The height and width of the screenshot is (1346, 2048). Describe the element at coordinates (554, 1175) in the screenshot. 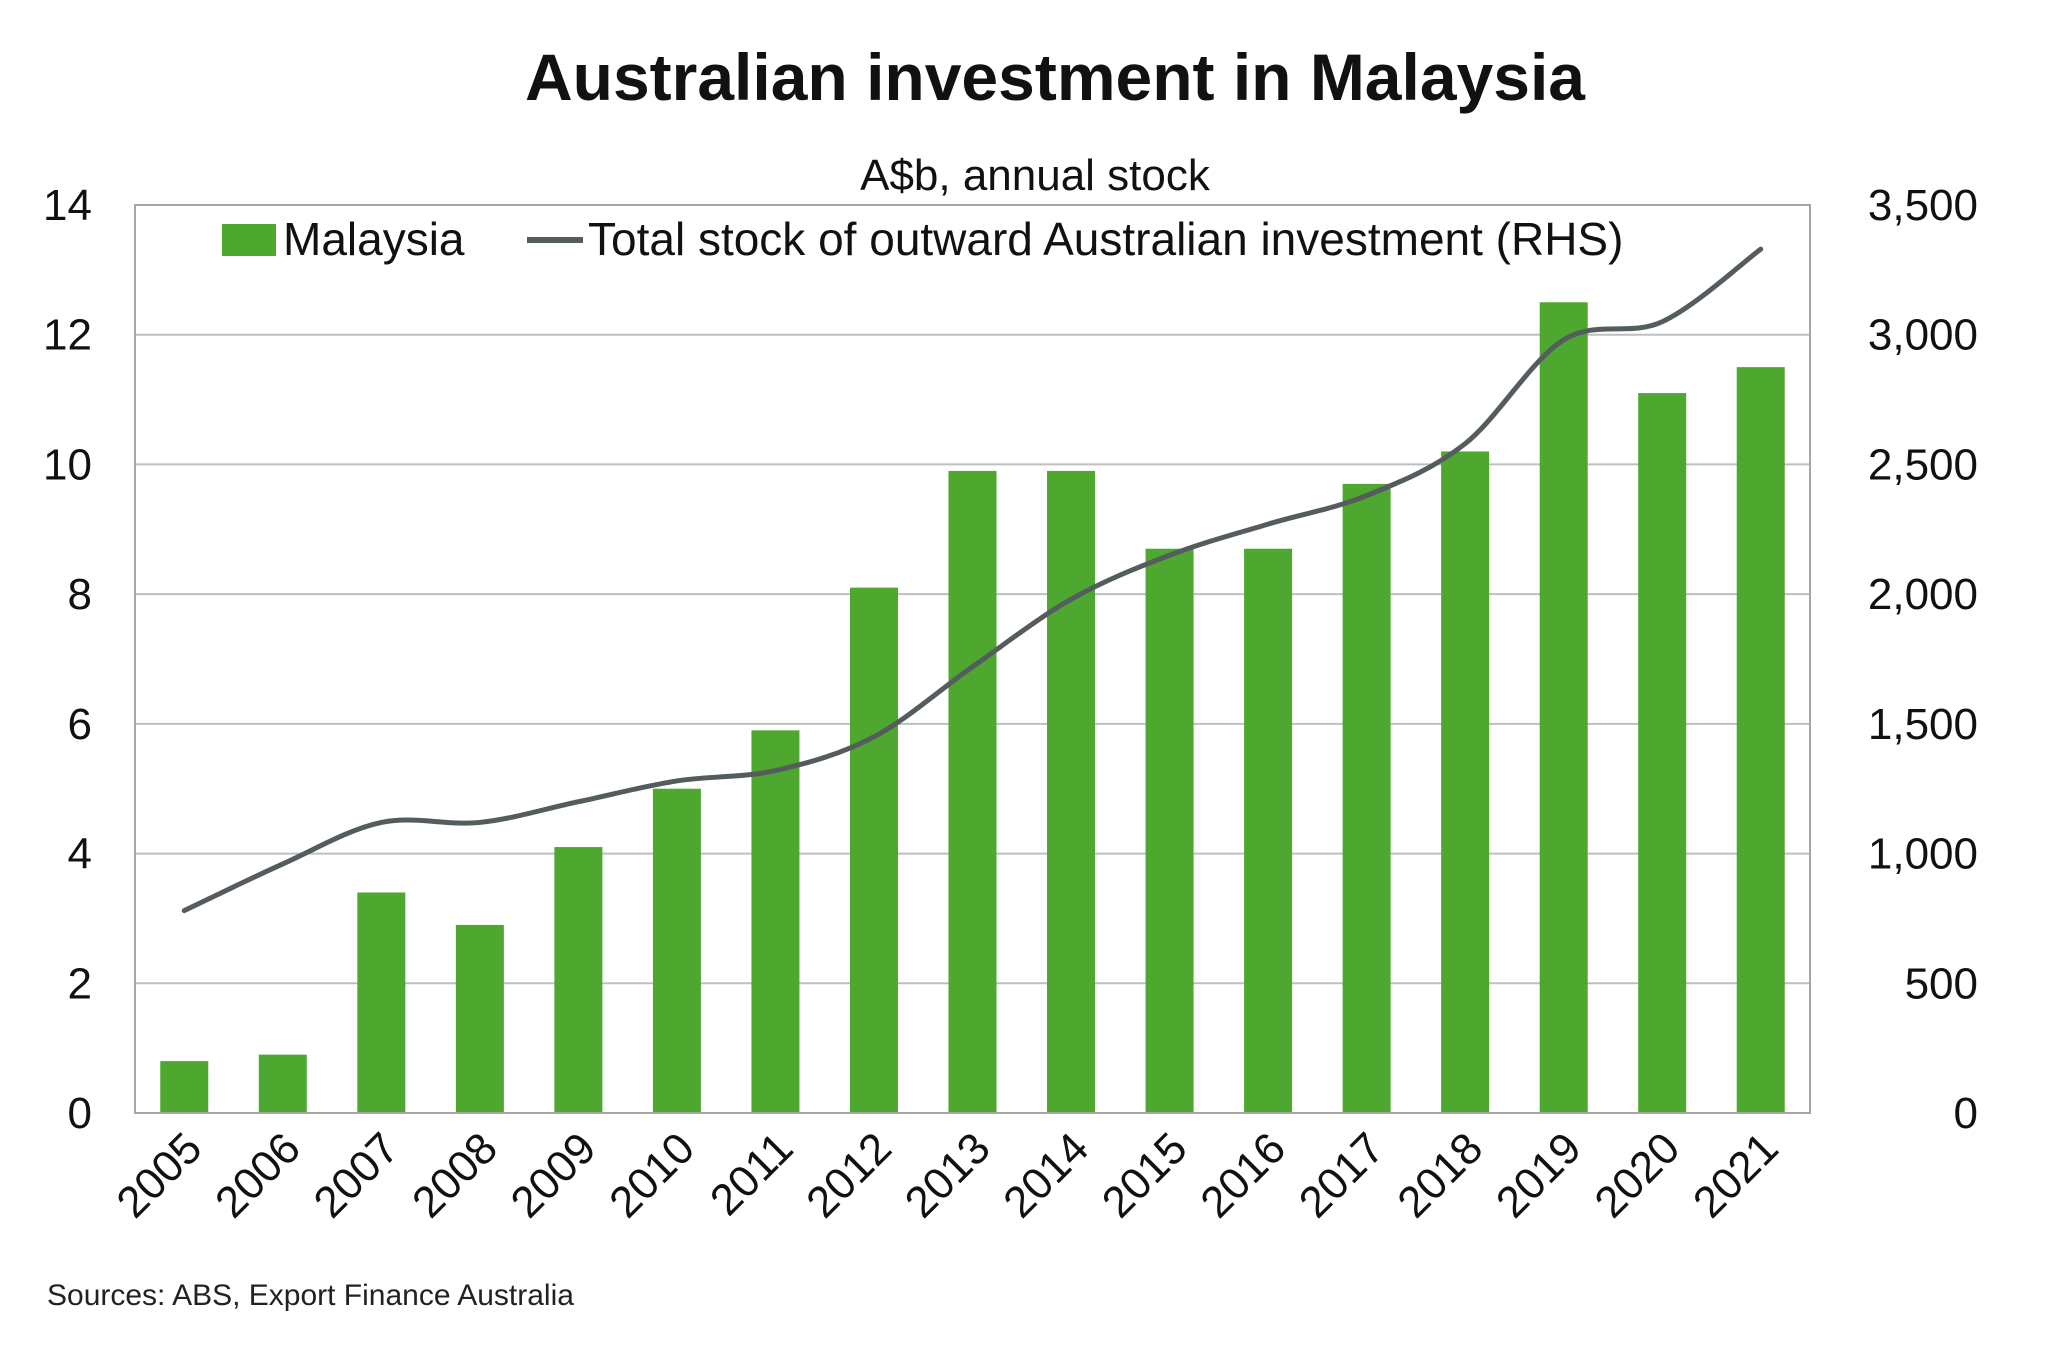

I see `x-tick-label: 2009` at that location.